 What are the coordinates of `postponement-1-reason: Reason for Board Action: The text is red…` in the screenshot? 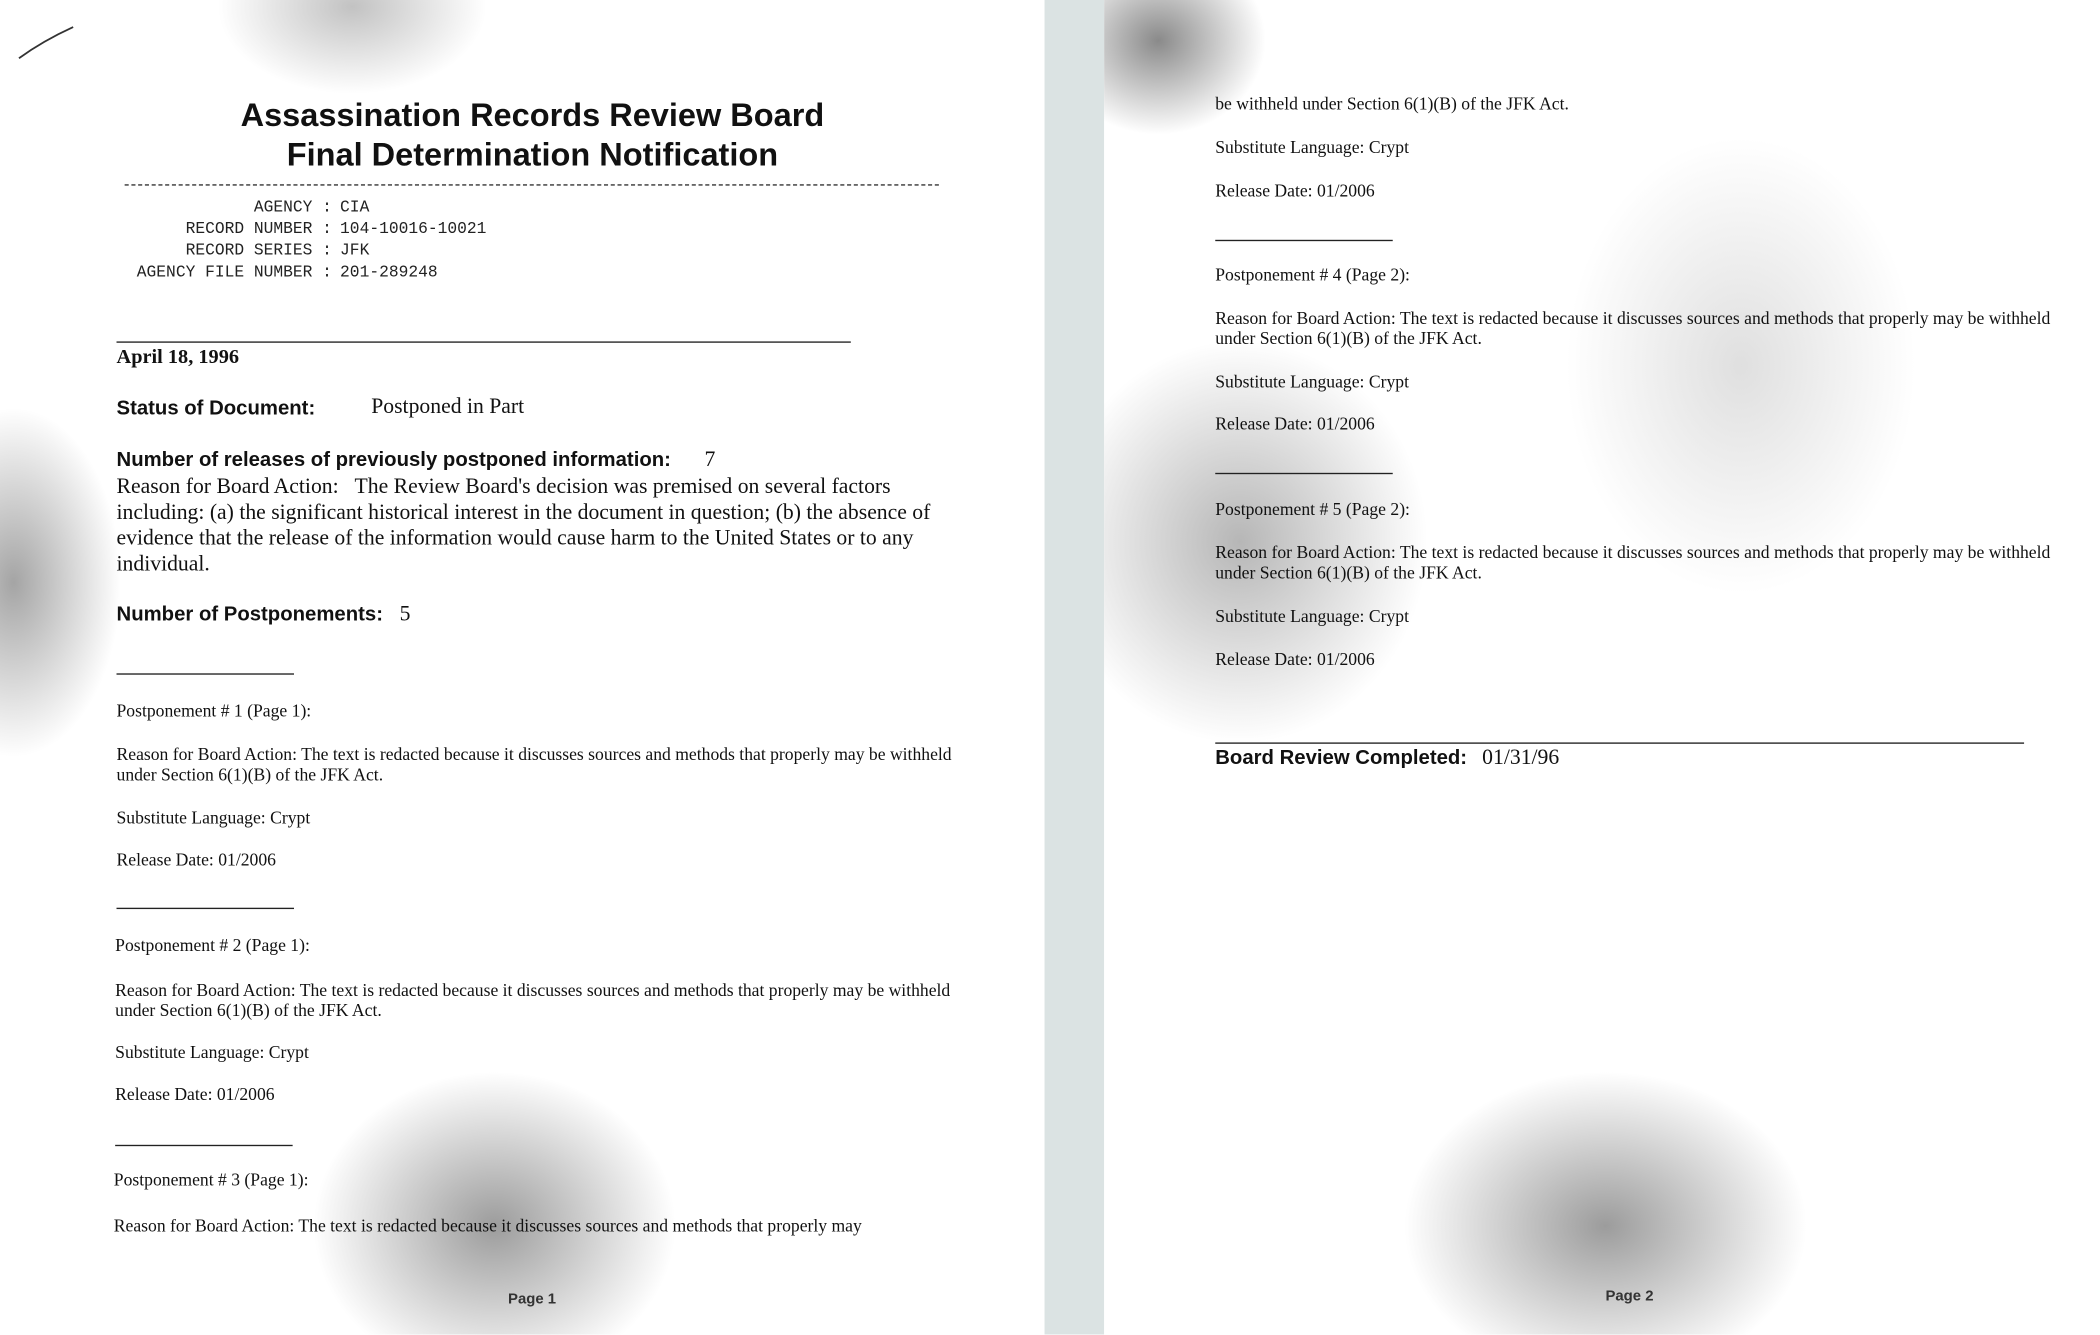 It's located at (534, 764).